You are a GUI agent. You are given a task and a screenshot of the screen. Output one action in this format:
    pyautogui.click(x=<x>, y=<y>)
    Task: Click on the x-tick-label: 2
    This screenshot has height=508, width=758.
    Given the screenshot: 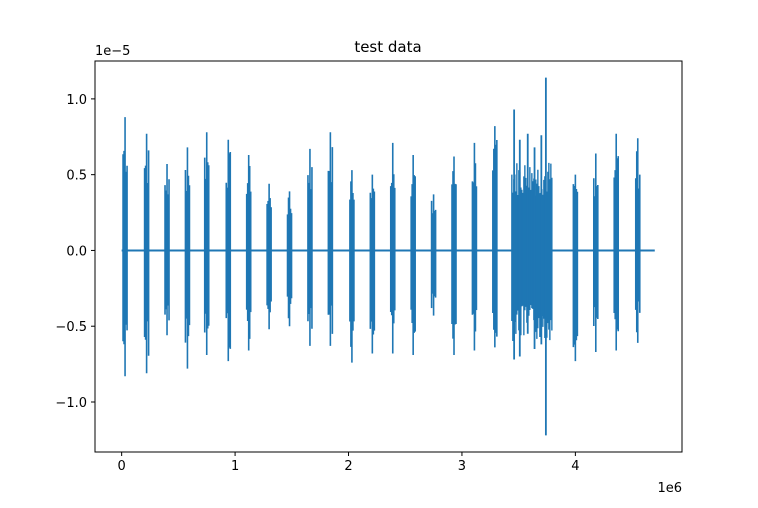 What is the action you would take?
    pyautogui.click(x=348, y=466)
    